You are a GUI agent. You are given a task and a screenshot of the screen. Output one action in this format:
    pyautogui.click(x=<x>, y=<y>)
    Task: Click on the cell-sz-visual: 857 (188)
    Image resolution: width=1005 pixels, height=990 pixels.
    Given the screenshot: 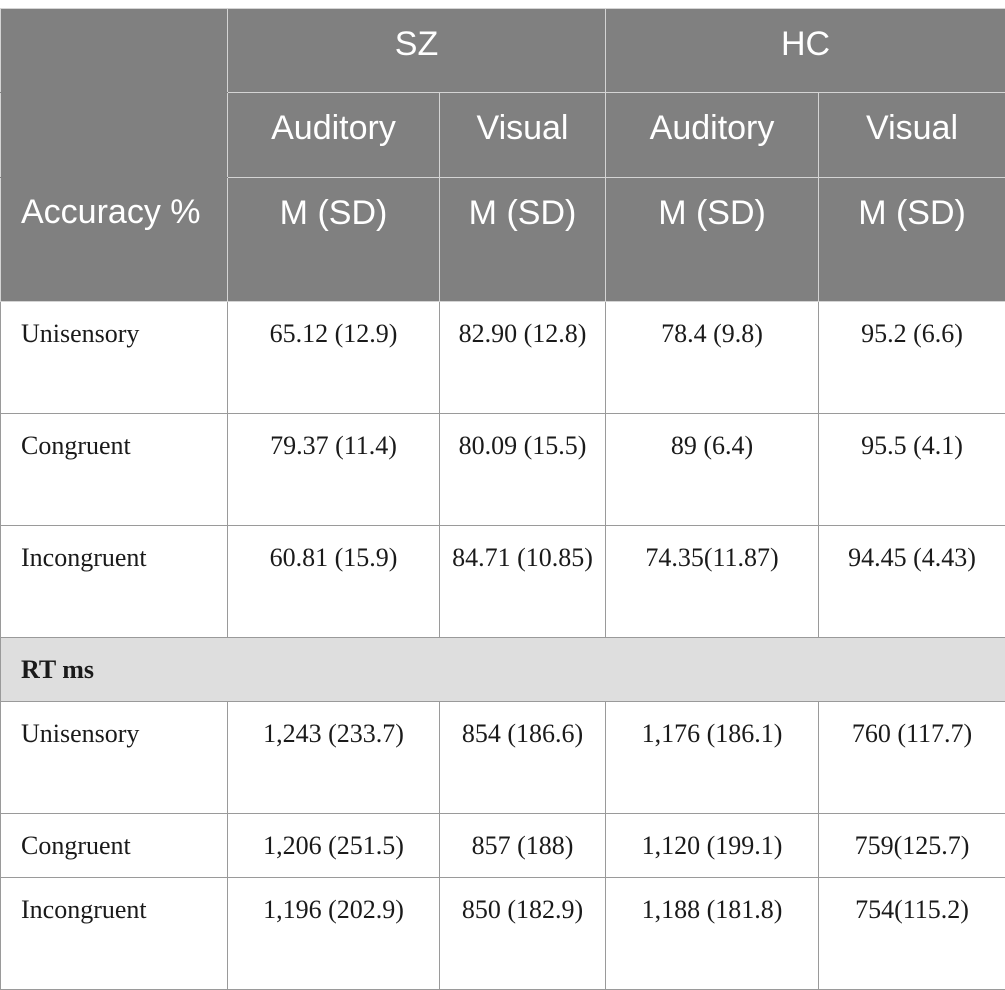 What is the action you would take?
    pyautogui.click(x=523, y=846)
    